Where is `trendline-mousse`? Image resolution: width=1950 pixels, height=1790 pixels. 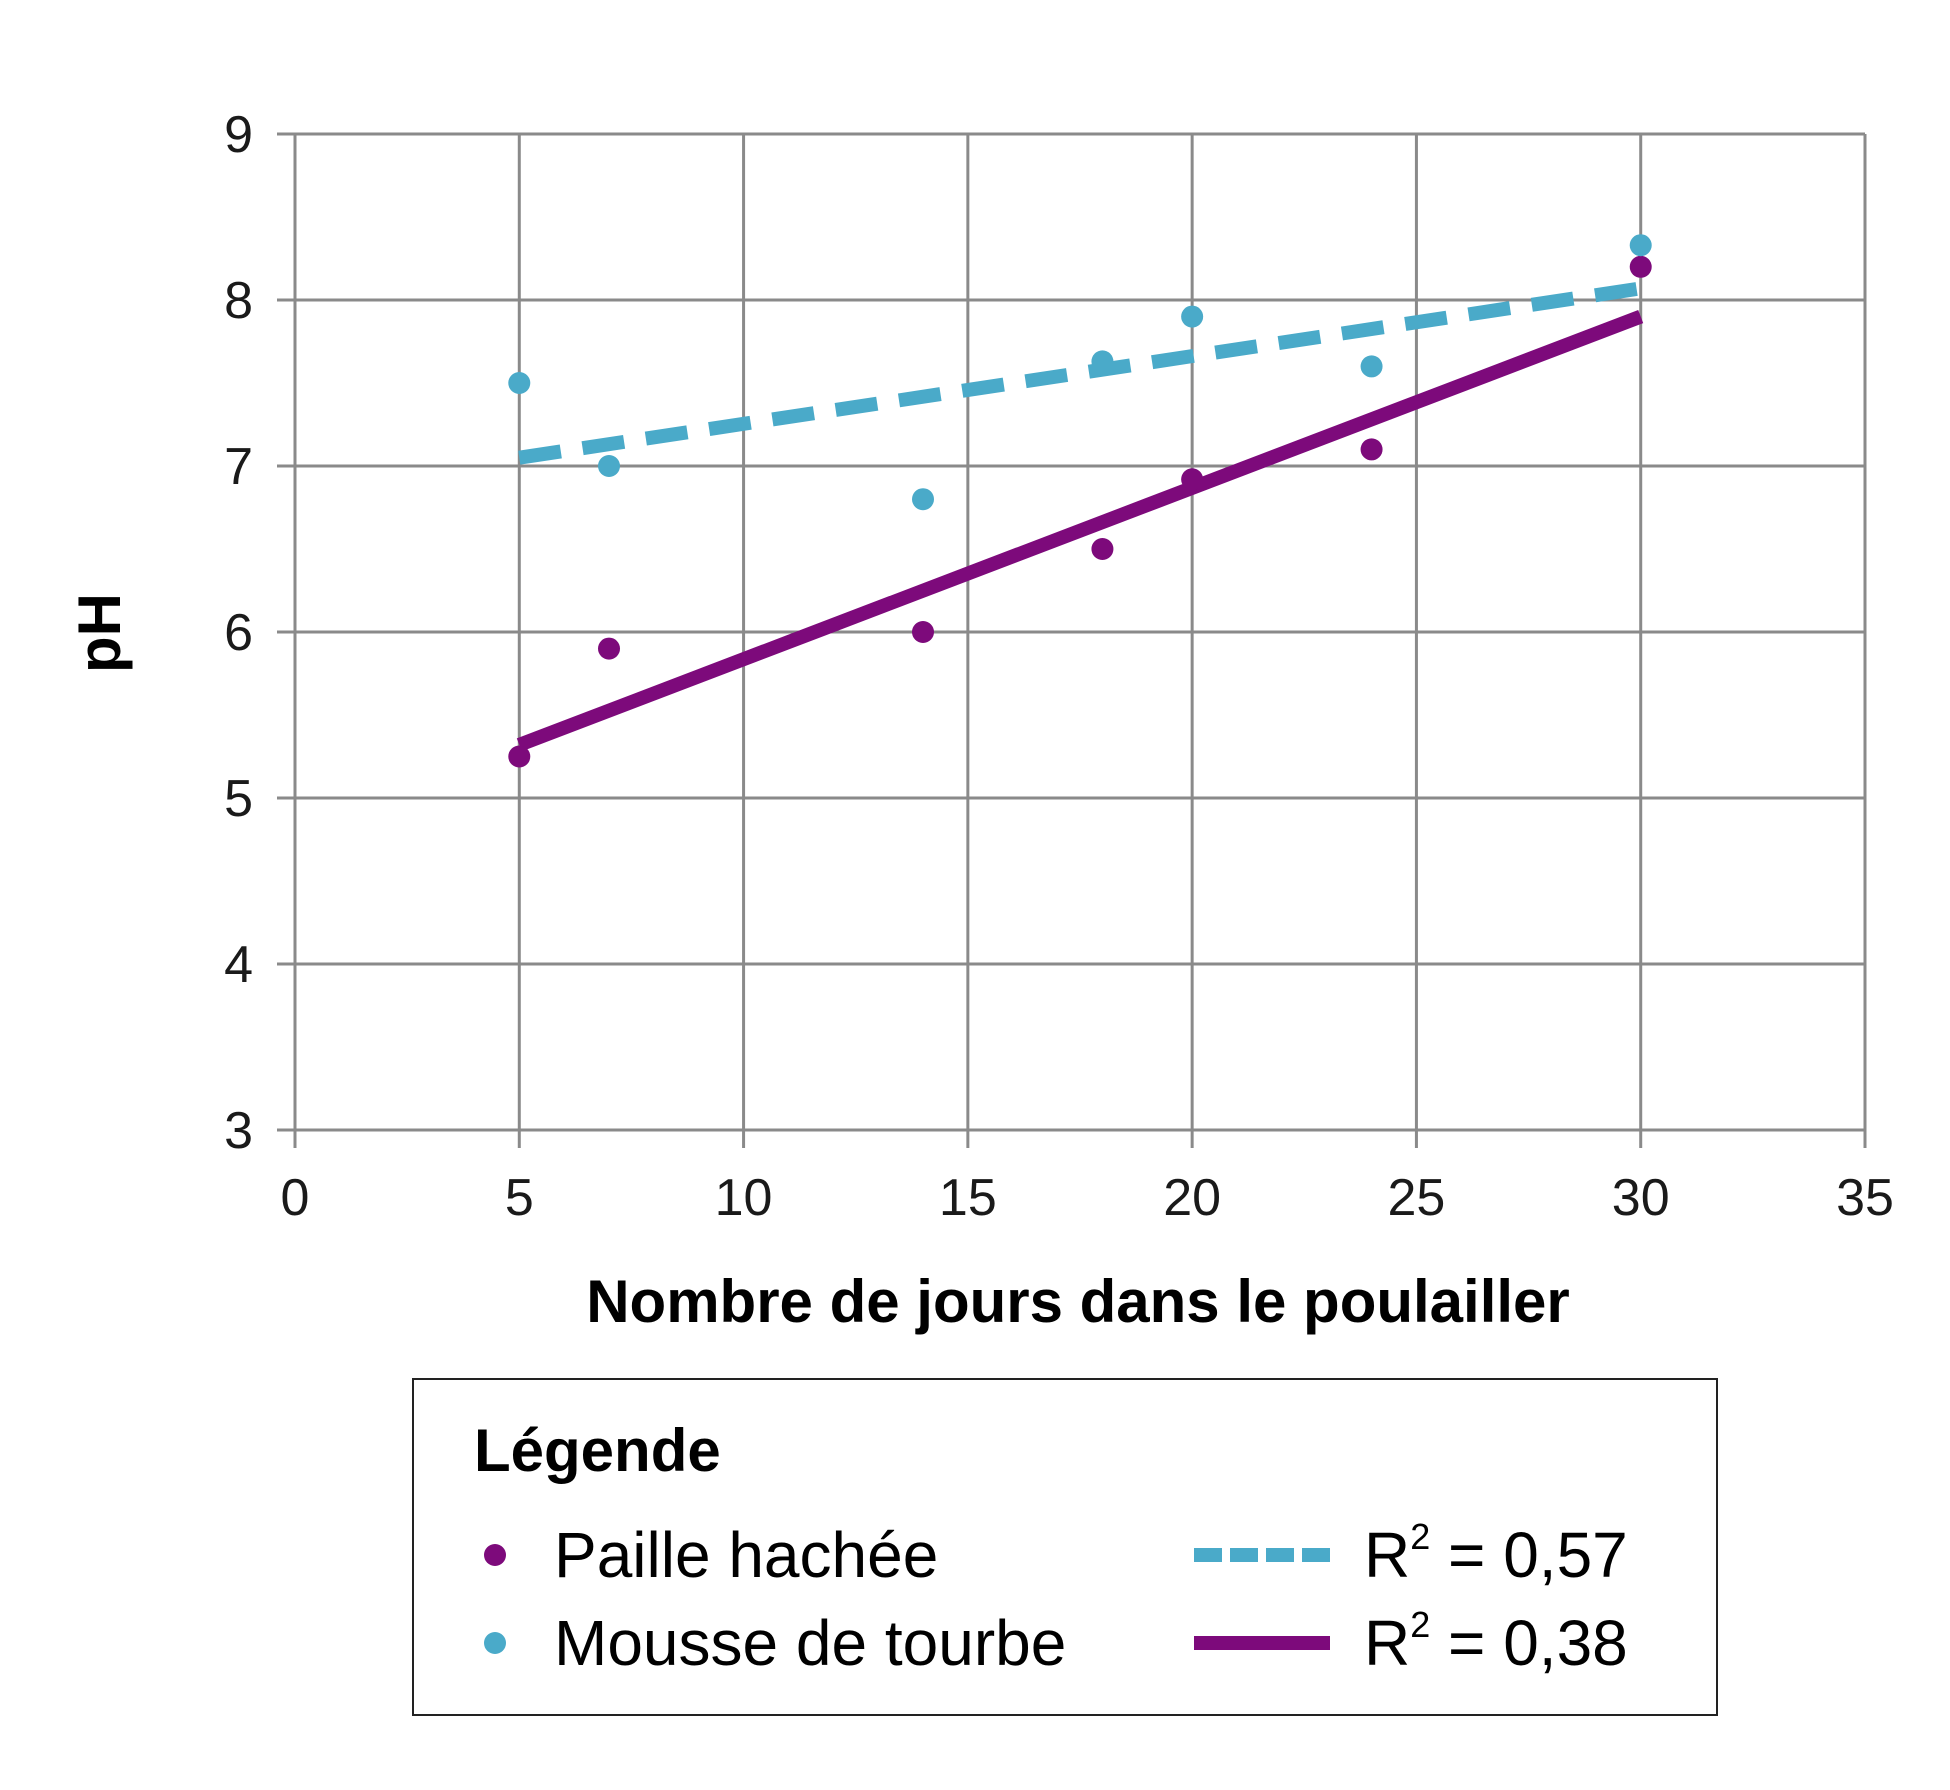 trendline-mousse is located at coordinates (1080, 373).